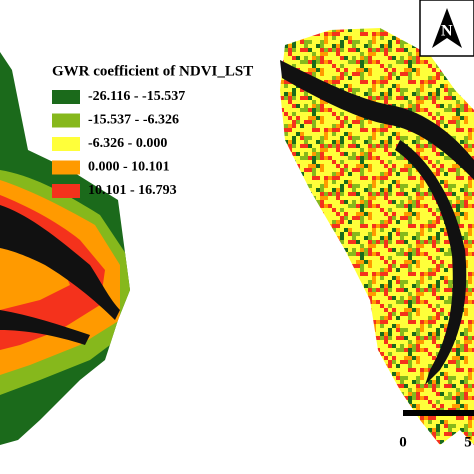  Describe the element at coordinates (127, 143) in the screenshot. I see `legend-label: -6.326 - 0.000` at that location.